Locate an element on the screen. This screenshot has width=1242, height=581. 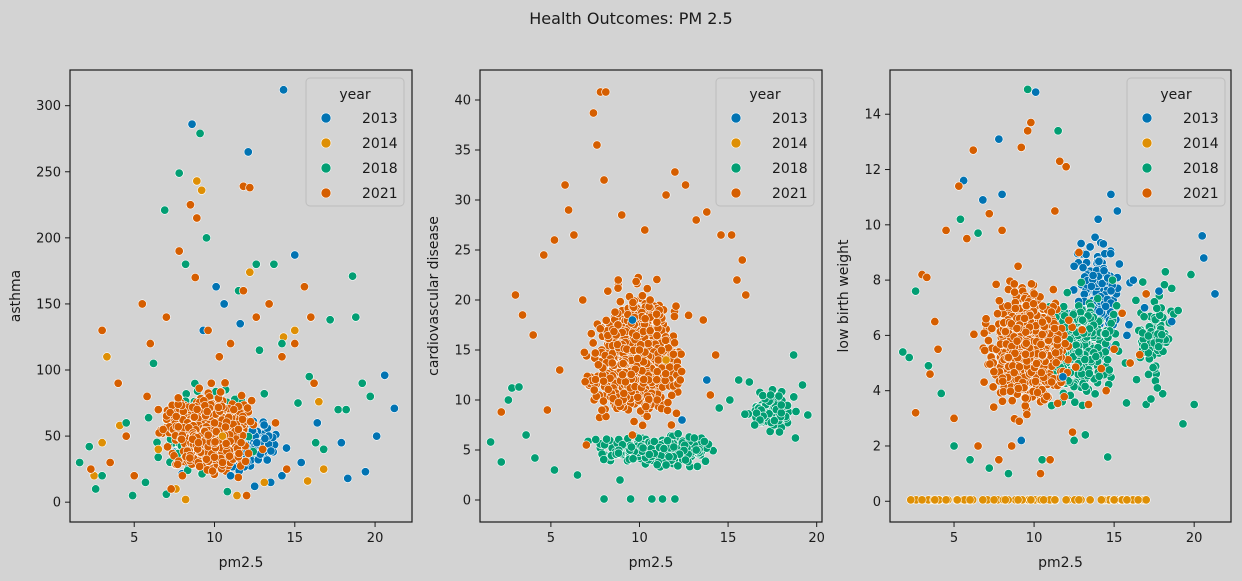
legend-label: 2014 is located at coordinates (380, 144).